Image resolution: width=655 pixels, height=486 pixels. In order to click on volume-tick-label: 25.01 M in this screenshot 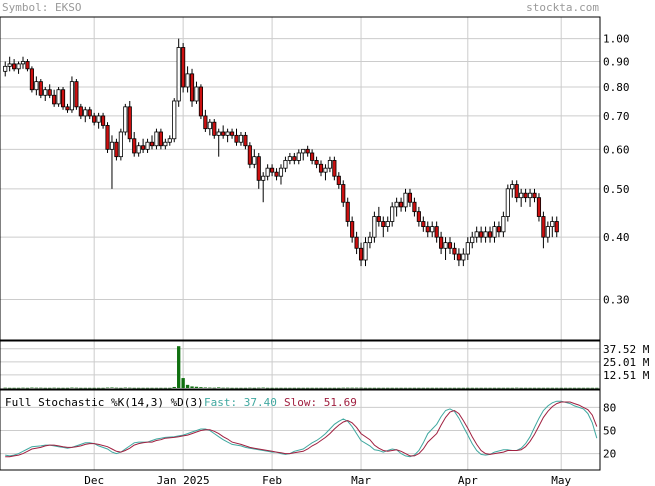, I will do `click(626, 362)`.